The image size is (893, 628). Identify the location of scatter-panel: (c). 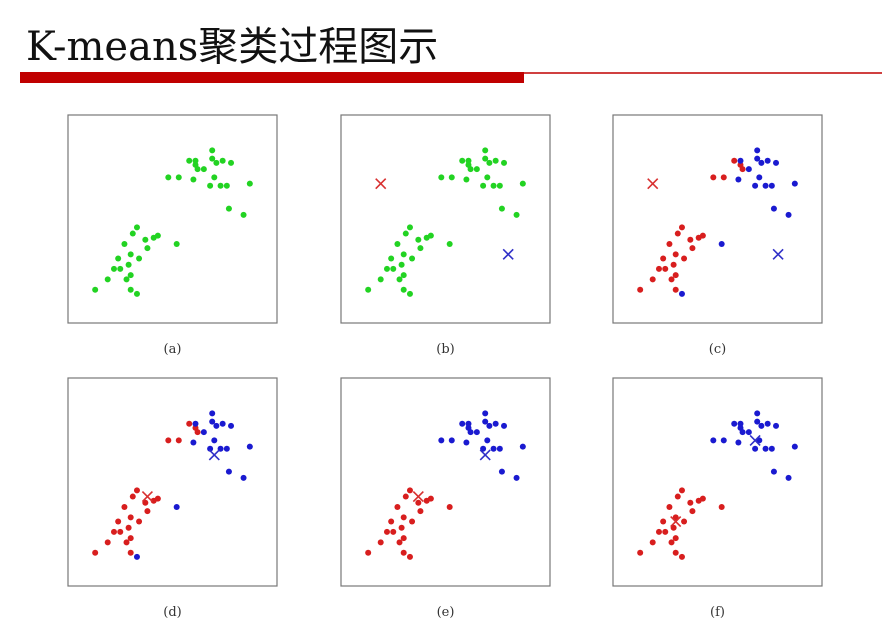
(717, 235).